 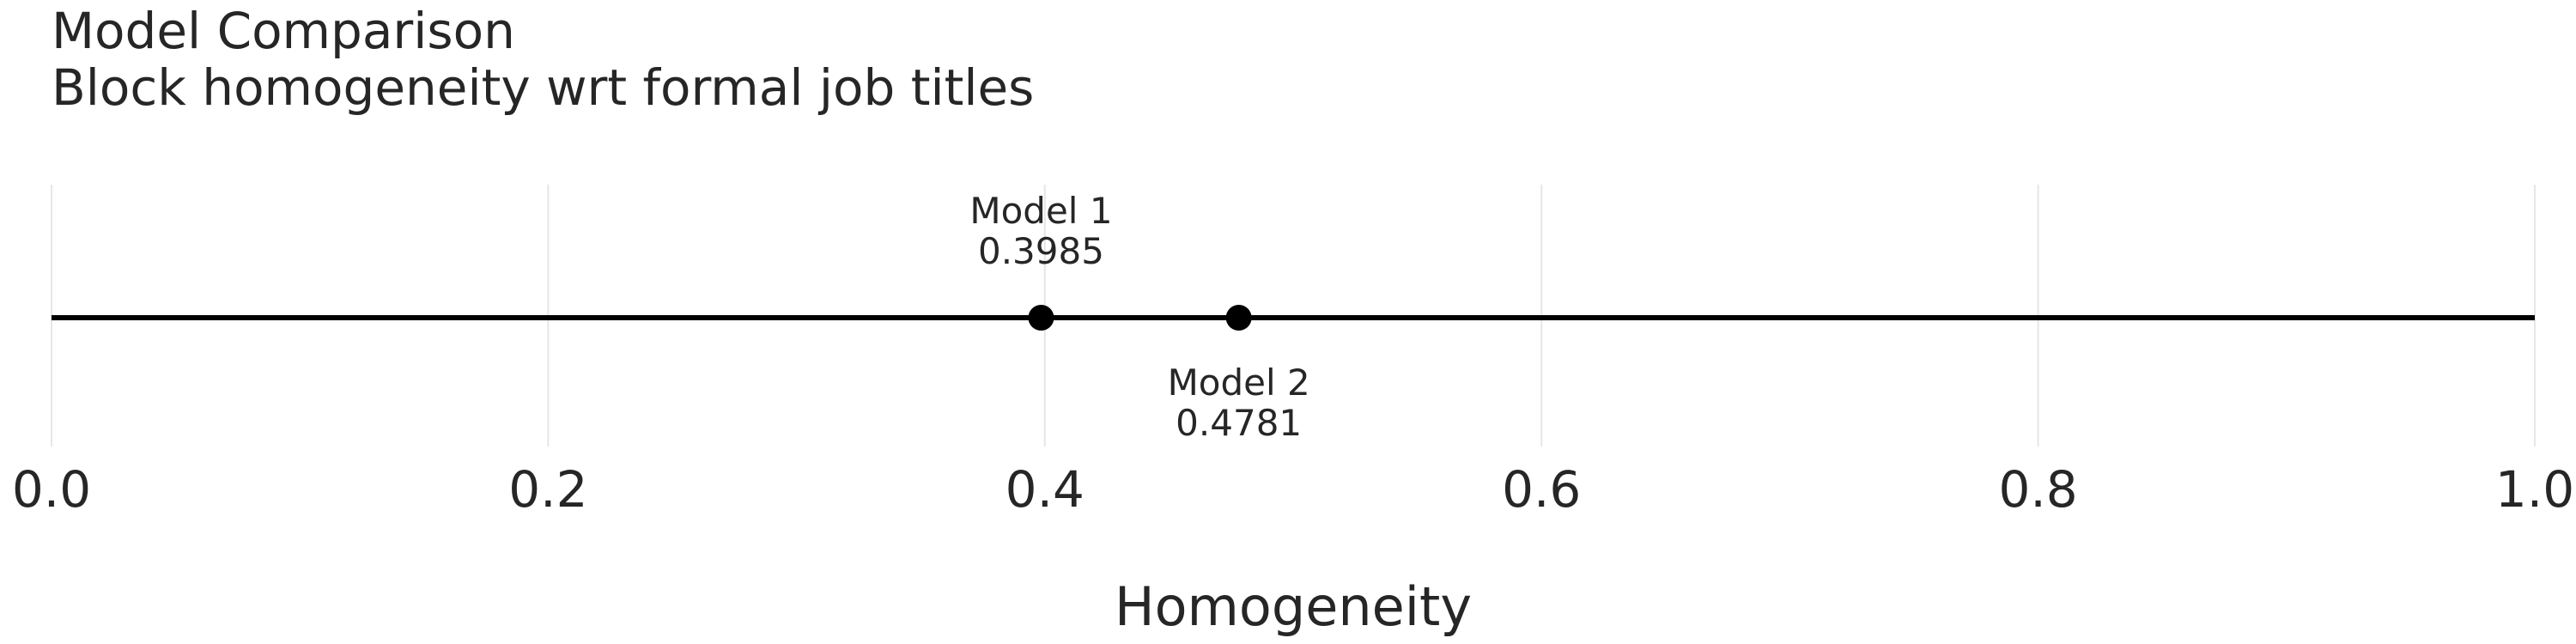 I want to click on point-name-label: Model 2, so click(x=1239, y=382).